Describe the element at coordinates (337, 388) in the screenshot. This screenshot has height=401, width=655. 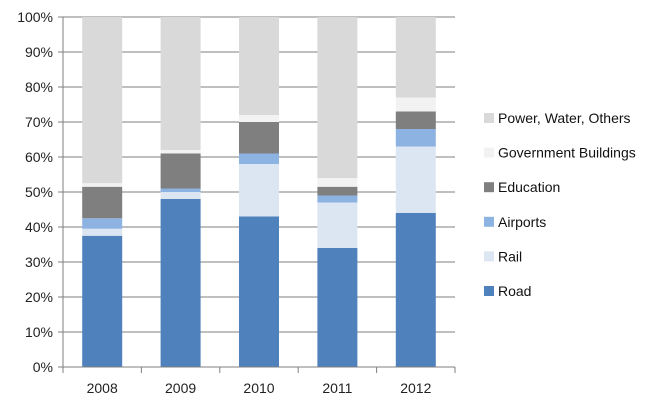
I see `x-tick-label: 2011` at that location.